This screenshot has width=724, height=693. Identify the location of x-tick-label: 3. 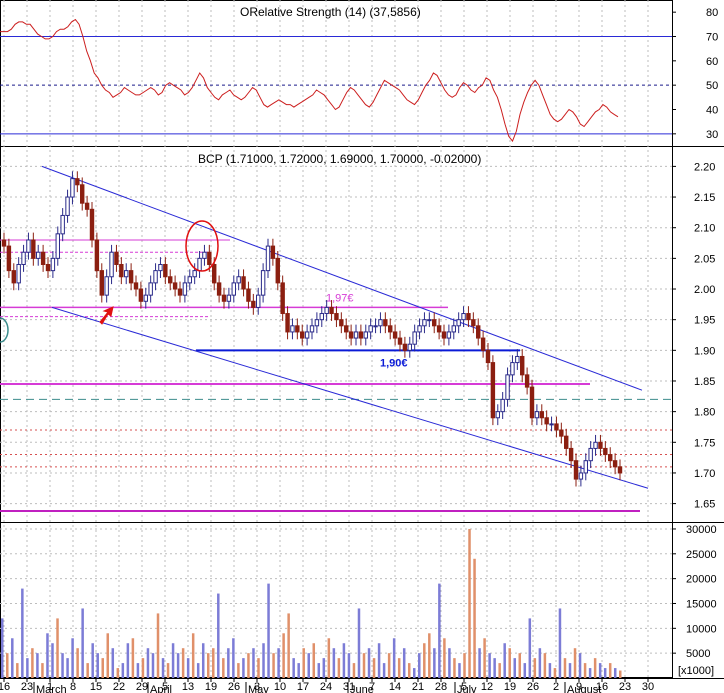
(257, 687).